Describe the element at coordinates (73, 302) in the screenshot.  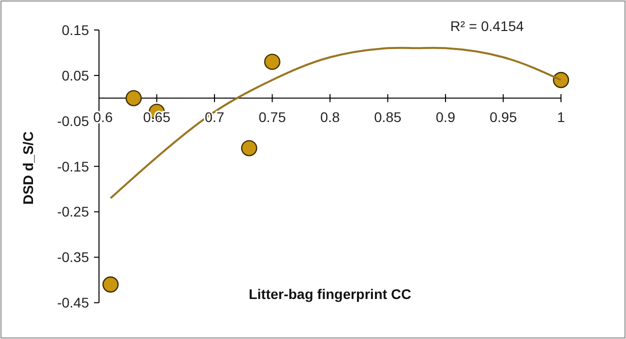
I see `y-tick-label: -0.45` at that location.